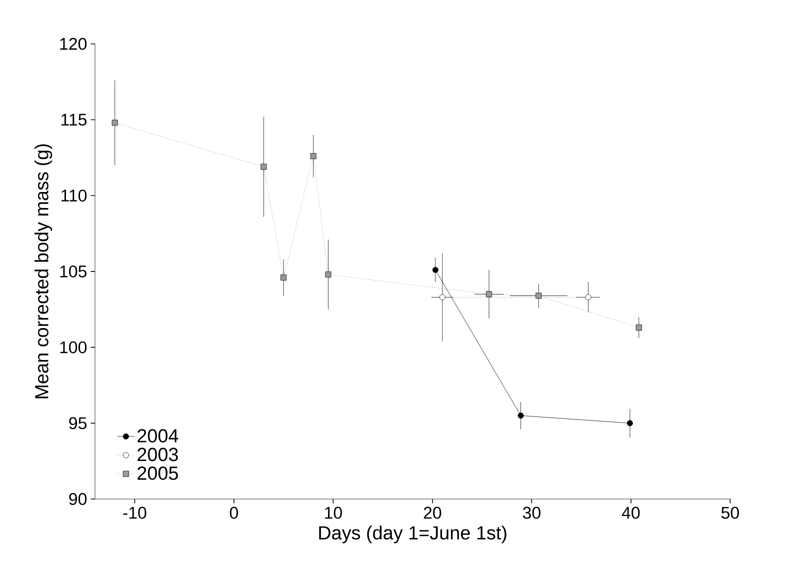 Image resolution: width=796 pixels, height=574 pixels. I want to click on y-tick-label: 100, so click(73, 347).